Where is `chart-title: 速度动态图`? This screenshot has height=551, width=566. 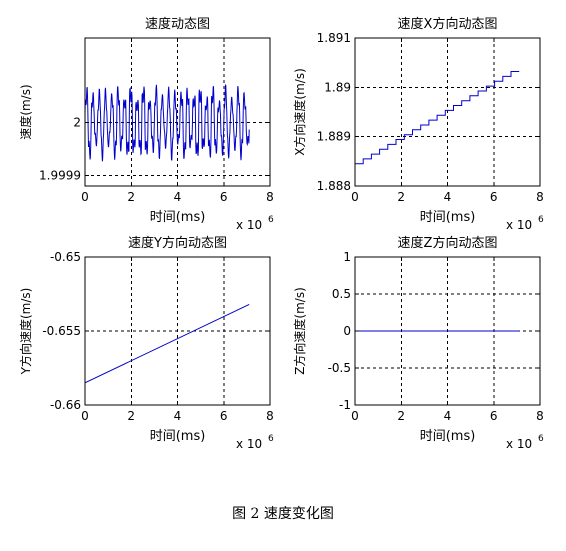 chart-title: 速度动态图 is located at coordinates (177, 24).